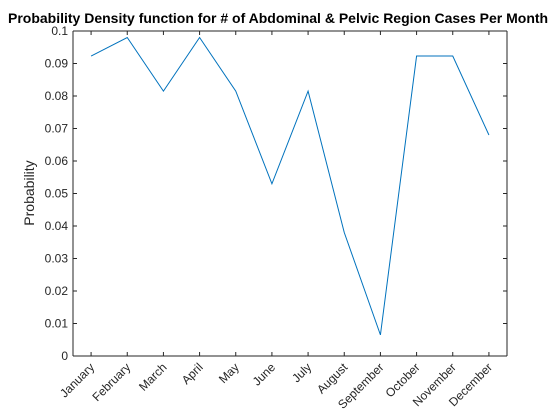  I want to click on y-tick-label: 0.05, so click(57, 194).